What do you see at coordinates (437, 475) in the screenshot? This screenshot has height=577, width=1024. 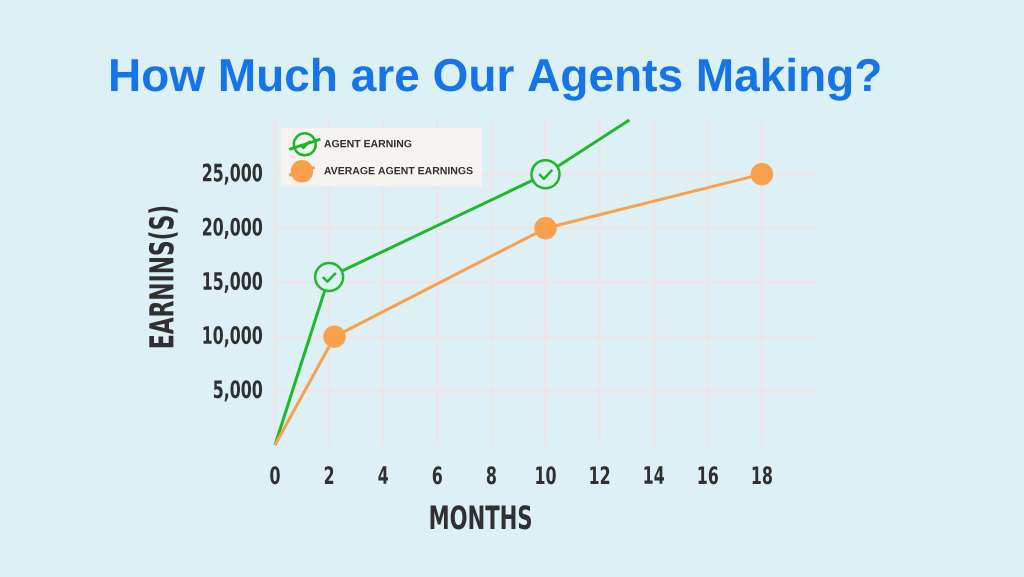 I see `x-tick-label: 6` at bounding box center [437, 475].